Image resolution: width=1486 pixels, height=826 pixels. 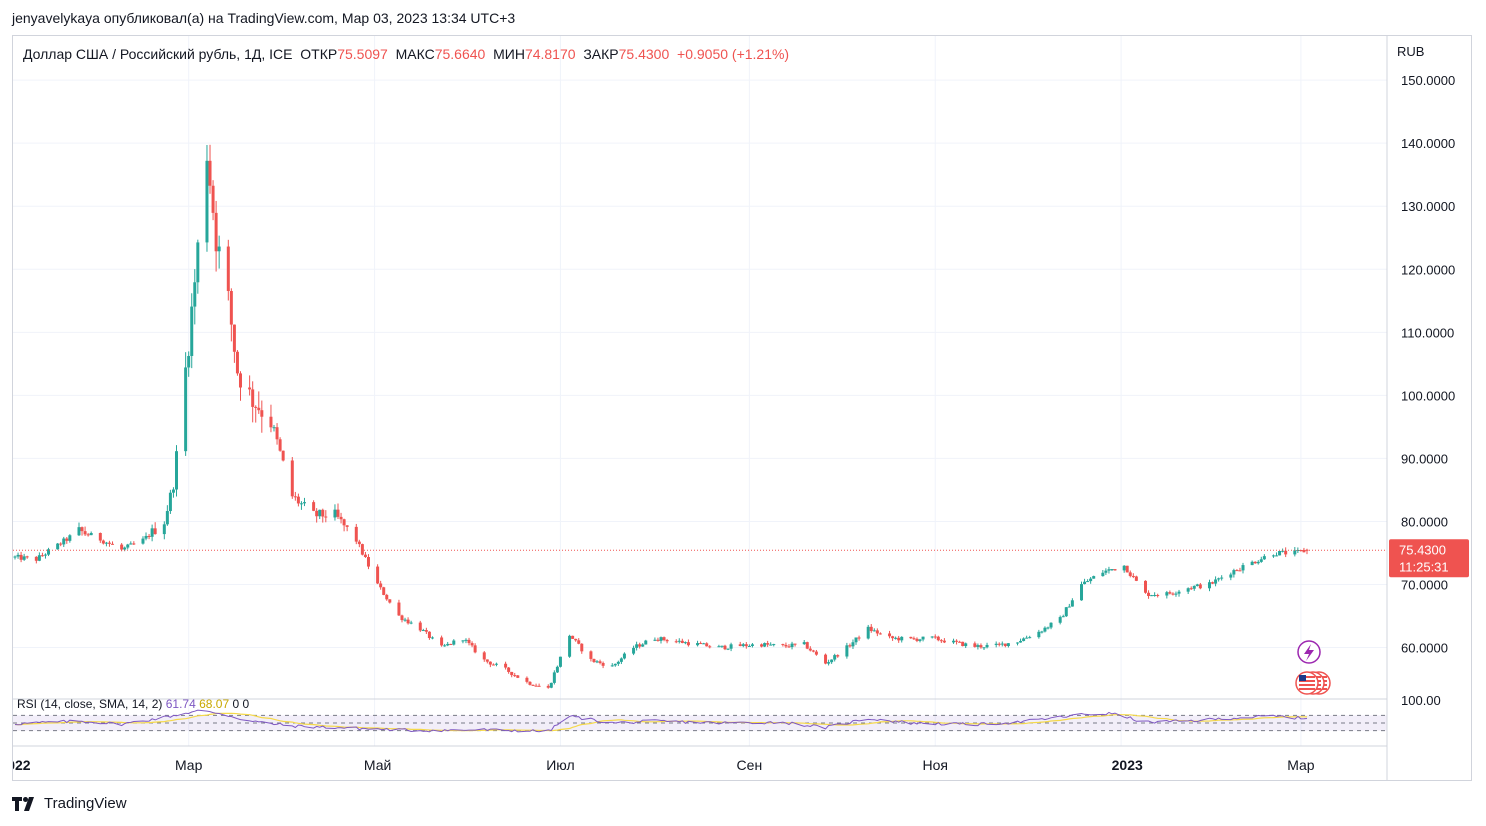 What do you see at coordinates (1422, 549) in the screenshot?
I see `last-price-label: 75.4300` at bounding box center [1422, 549].